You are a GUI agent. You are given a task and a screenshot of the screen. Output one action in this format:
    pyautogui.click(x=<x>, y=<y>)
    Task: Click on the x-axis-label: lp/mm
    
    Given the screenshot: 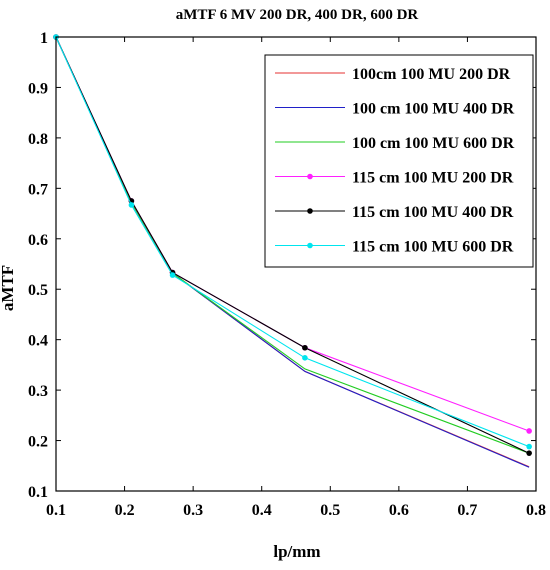 What is the action you would take?
    pyautogui.click(x=296, y=551)
    